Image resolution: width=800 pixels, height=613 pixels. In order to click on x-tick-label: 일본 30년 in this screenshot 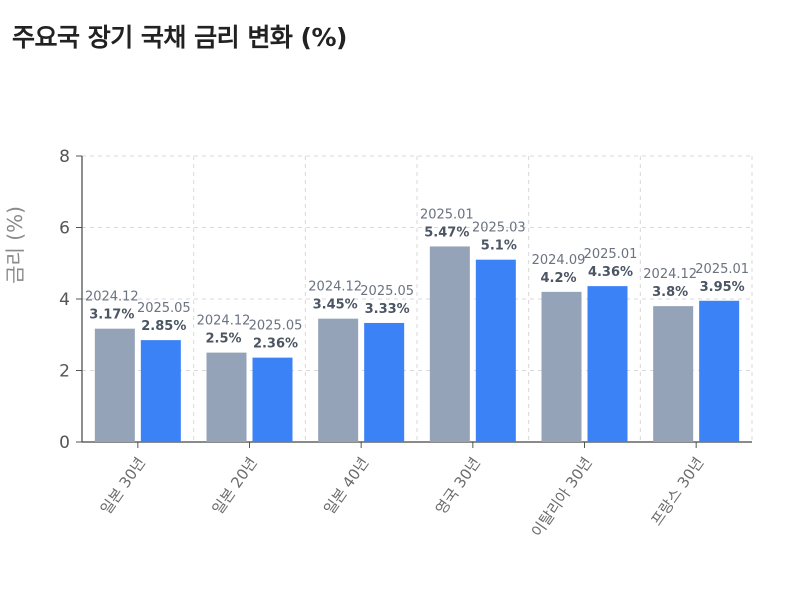, I will do `click(123, 486)`.